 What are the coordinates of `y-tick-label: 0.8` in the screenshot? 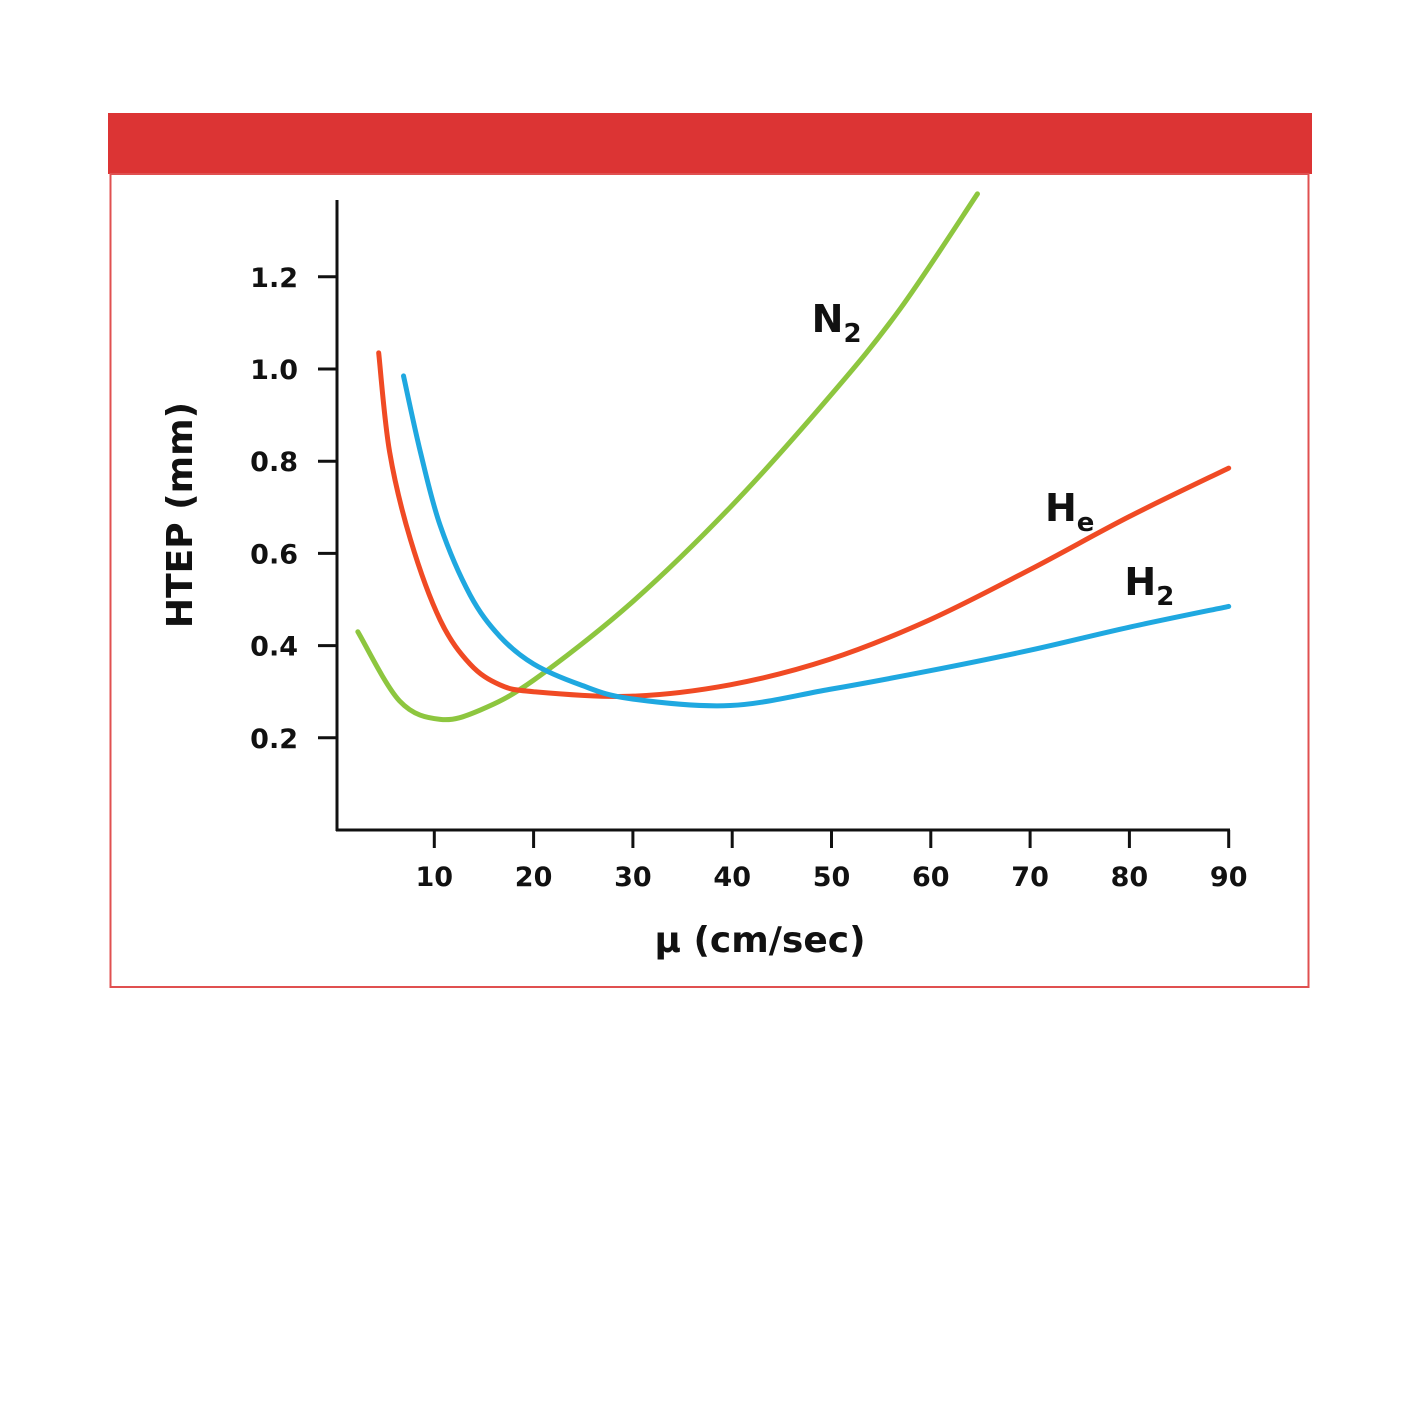 It's located at (274, 462).